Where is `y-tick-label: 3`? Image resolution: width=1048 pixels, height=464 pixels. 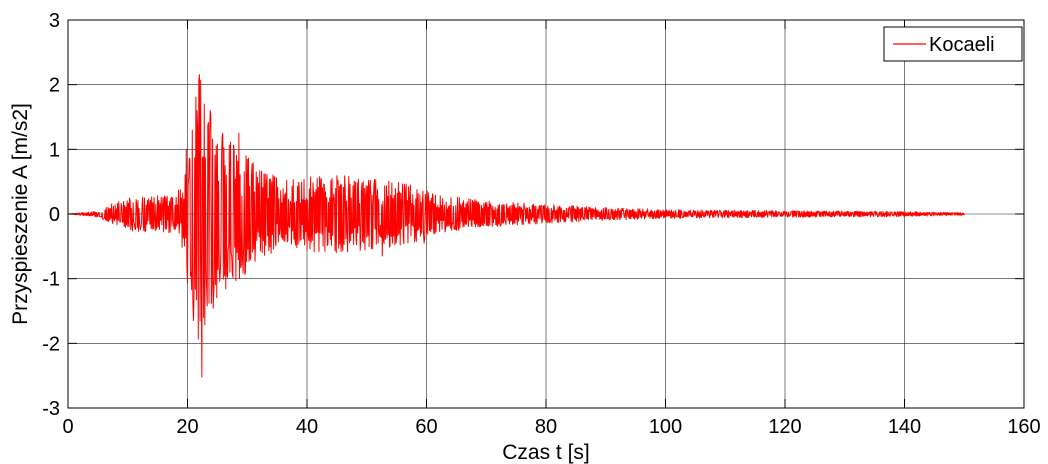 y-tick-label: 3 is located at coordinates (54, 21).